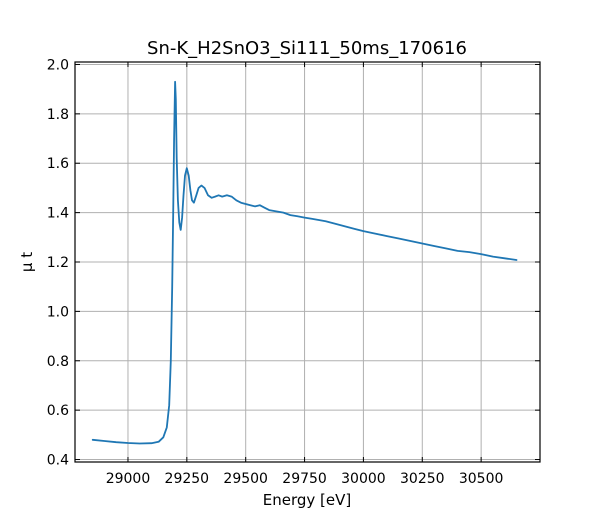  What do you see at coordinates (481, 479) in the screenshot?
I see `x-tick-label: 30500` at bounding box center [481, 479].